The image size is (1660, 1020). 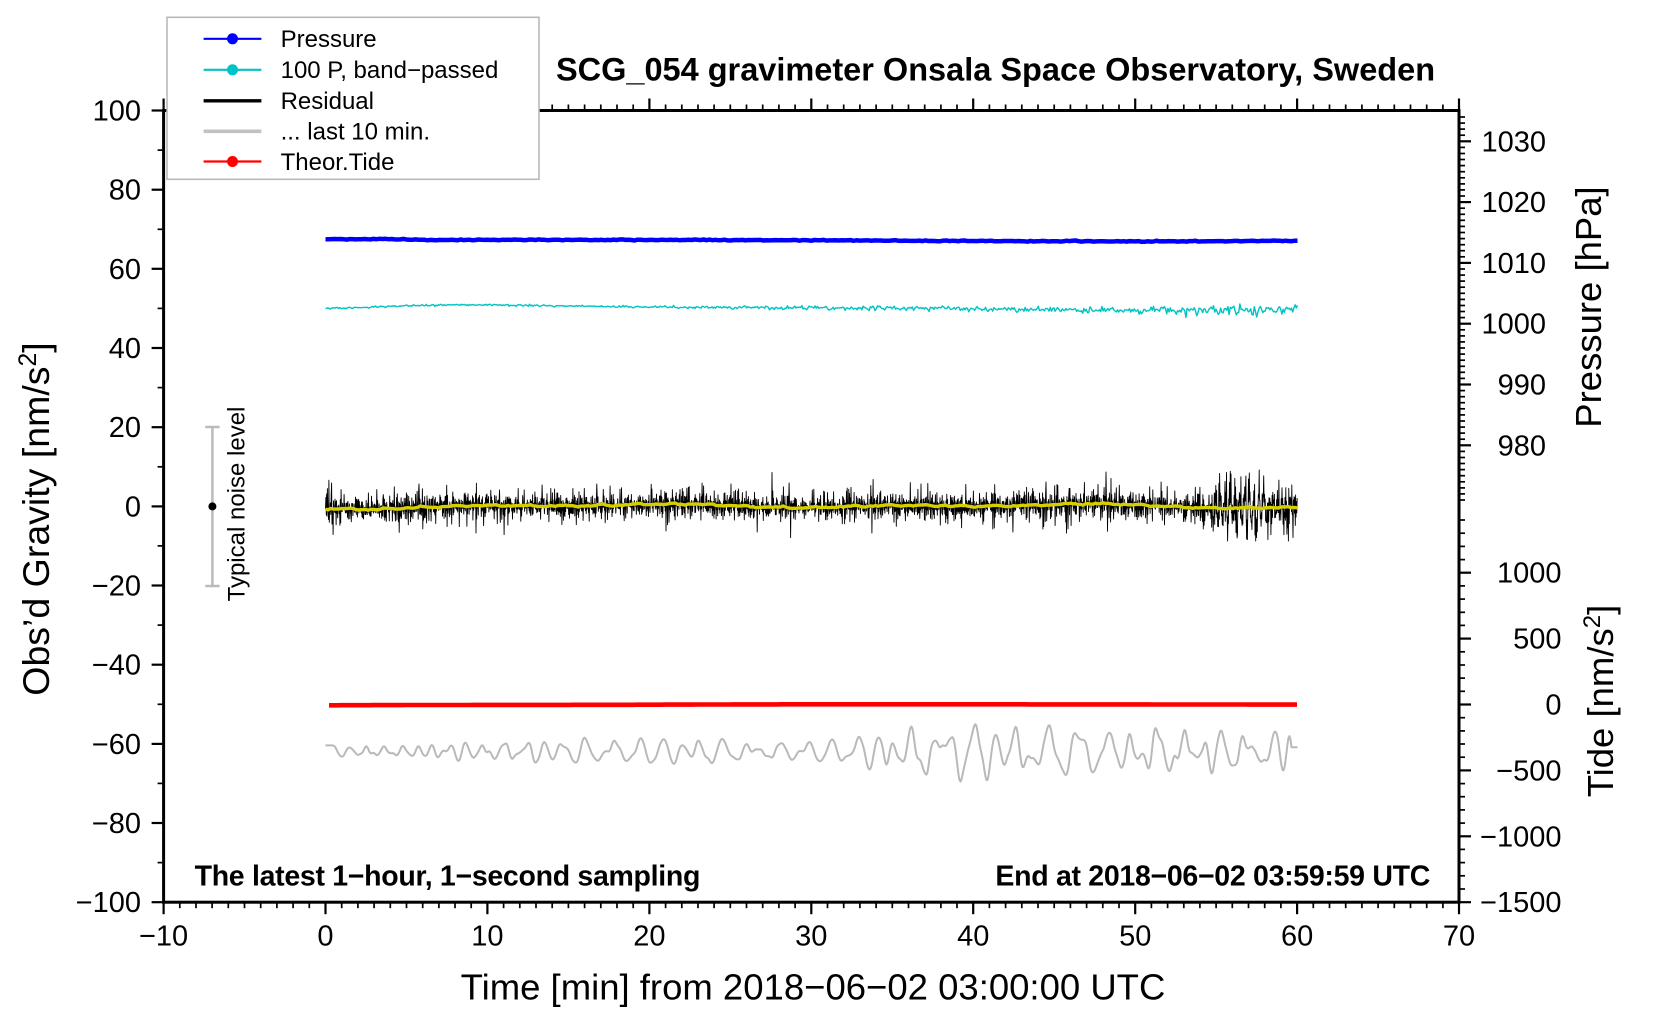 What do you see at coordinates (813, 987) in the screenshot?
I see `svg-text:Time [min] from 2018−06−02 03:: Time [min] from 2018−06−02 03:00:00 UTC` at bounding box center [813, 987].